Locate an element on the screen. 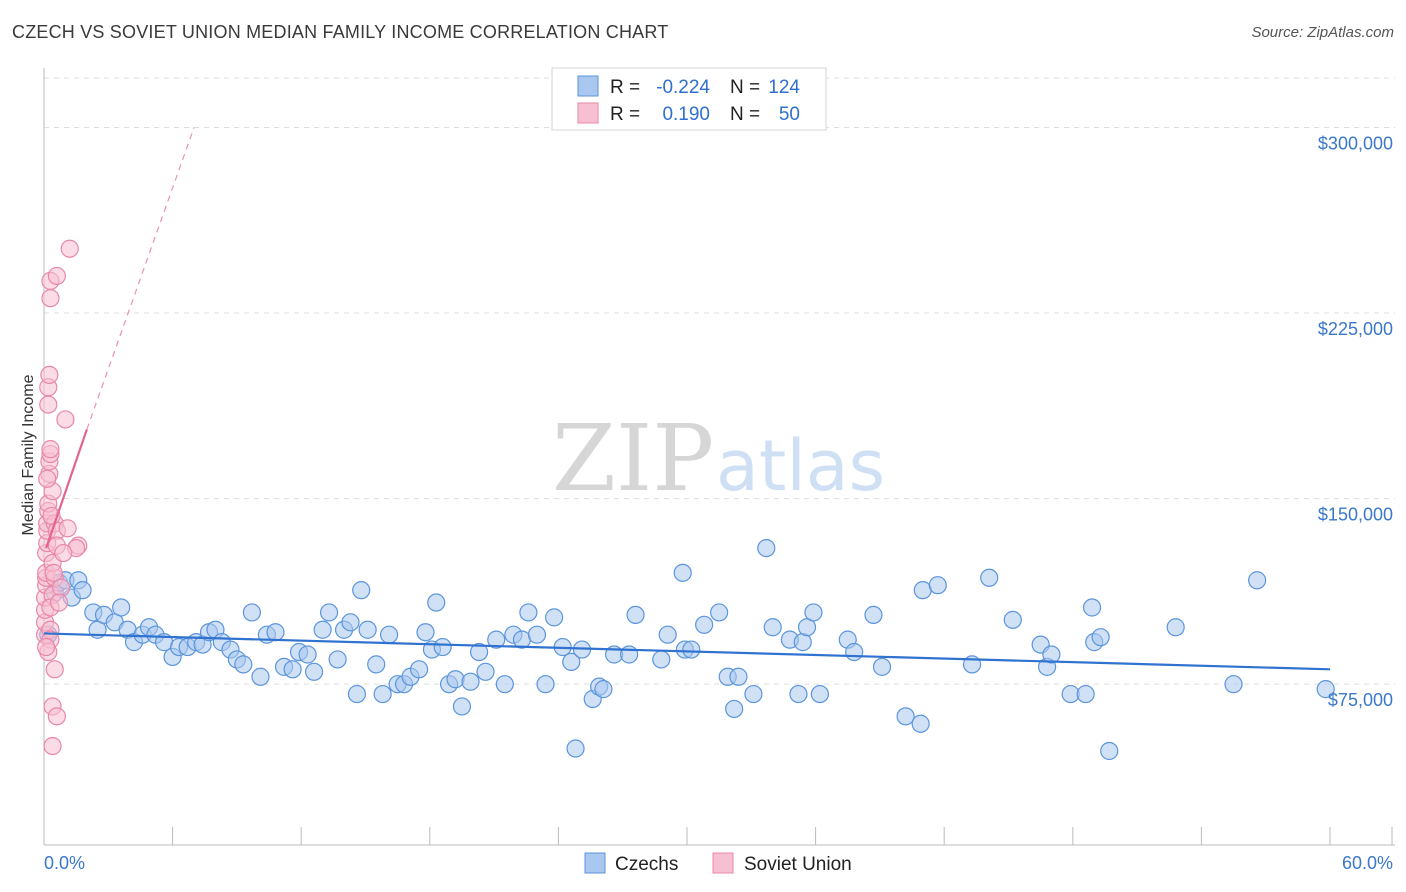 The height and width of the screenshot is (892, 1406). czech-trend-line is located at coordinates (687, 651).